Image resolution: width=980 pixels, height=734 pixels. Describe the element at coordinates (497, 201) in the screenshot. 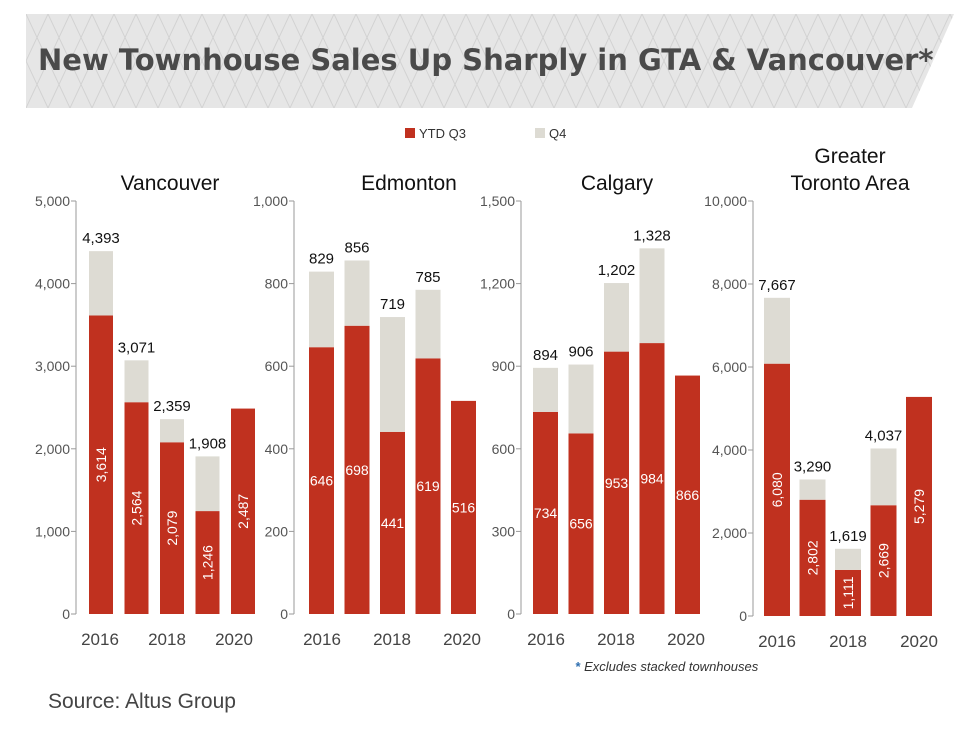

I see `y-tick-label: 1,500` at that location.